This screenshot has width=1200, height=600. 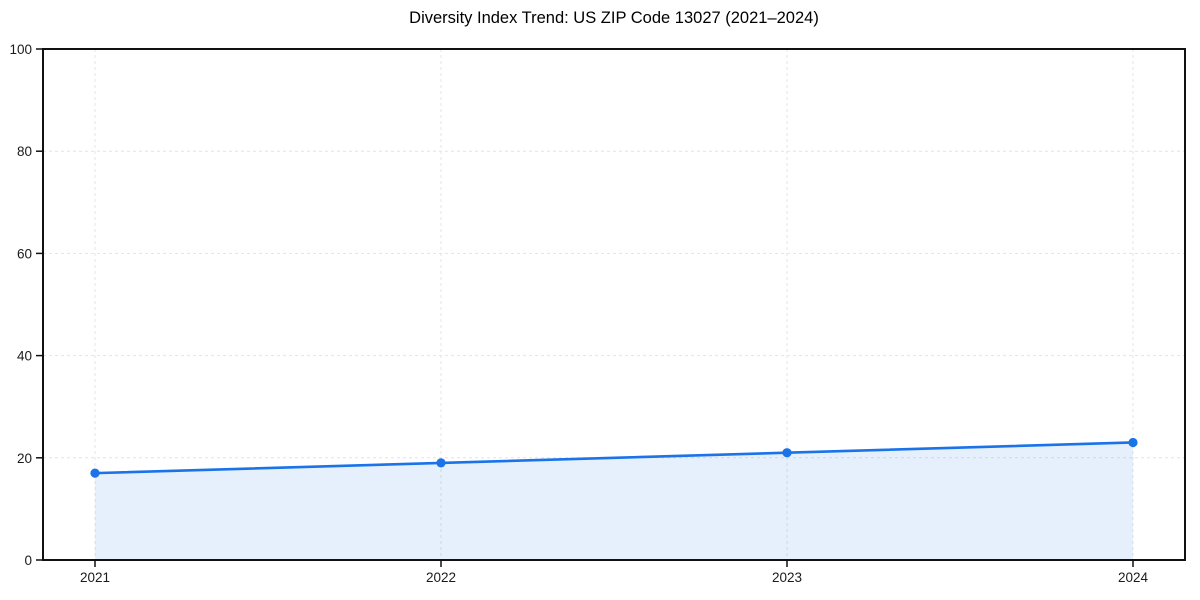 What do you see at coordinates (441, 577) in the screenshot?
I see `x-tick-label: 2022` at bounding box center [441, 577].